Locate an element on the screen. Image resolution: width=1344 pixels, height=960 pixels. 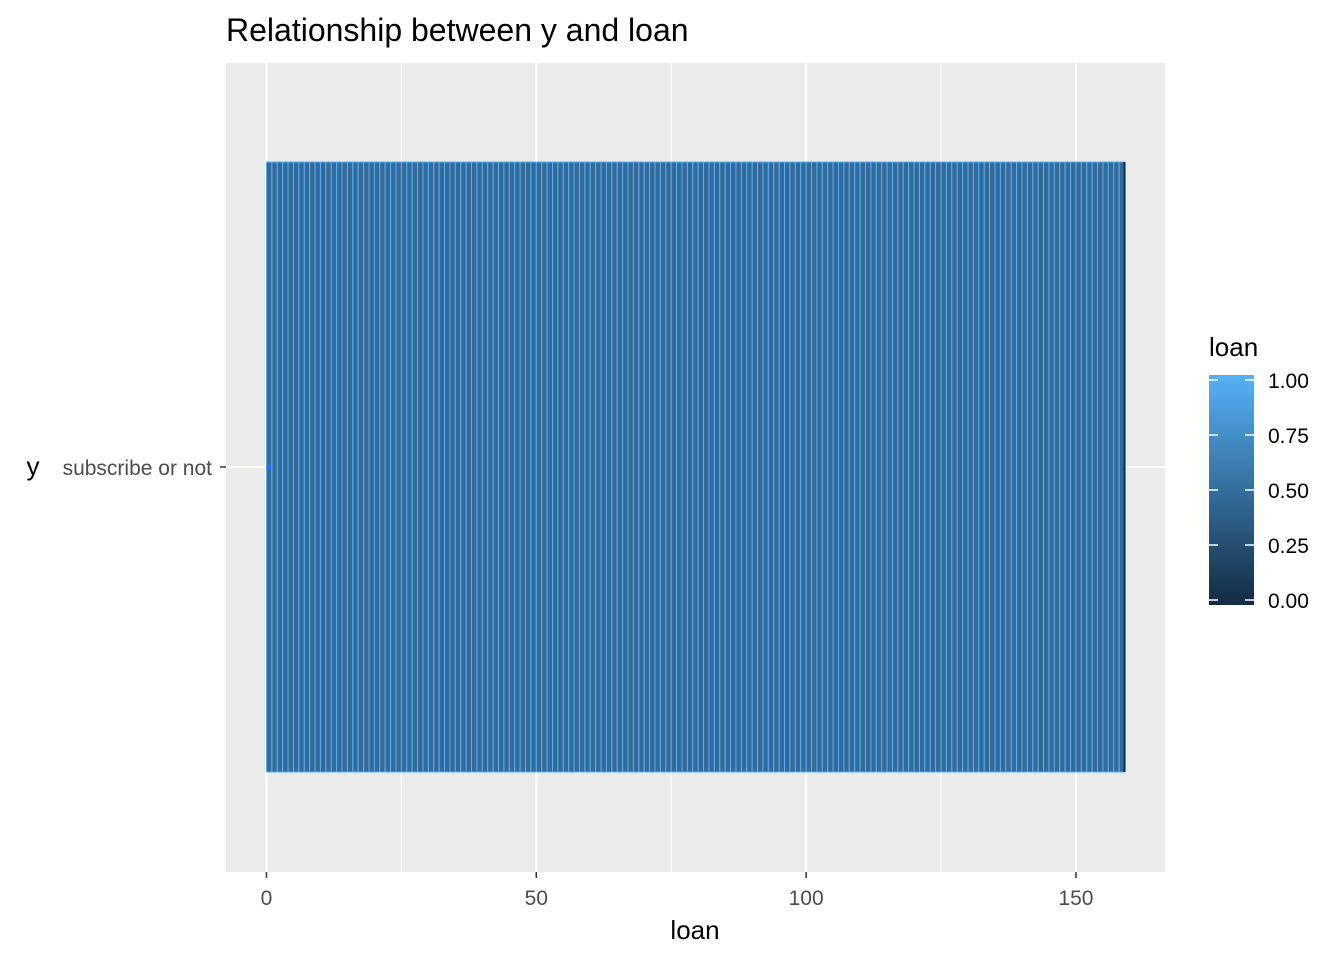
x-tick-label: 100 is located at coordinates (806, 898).